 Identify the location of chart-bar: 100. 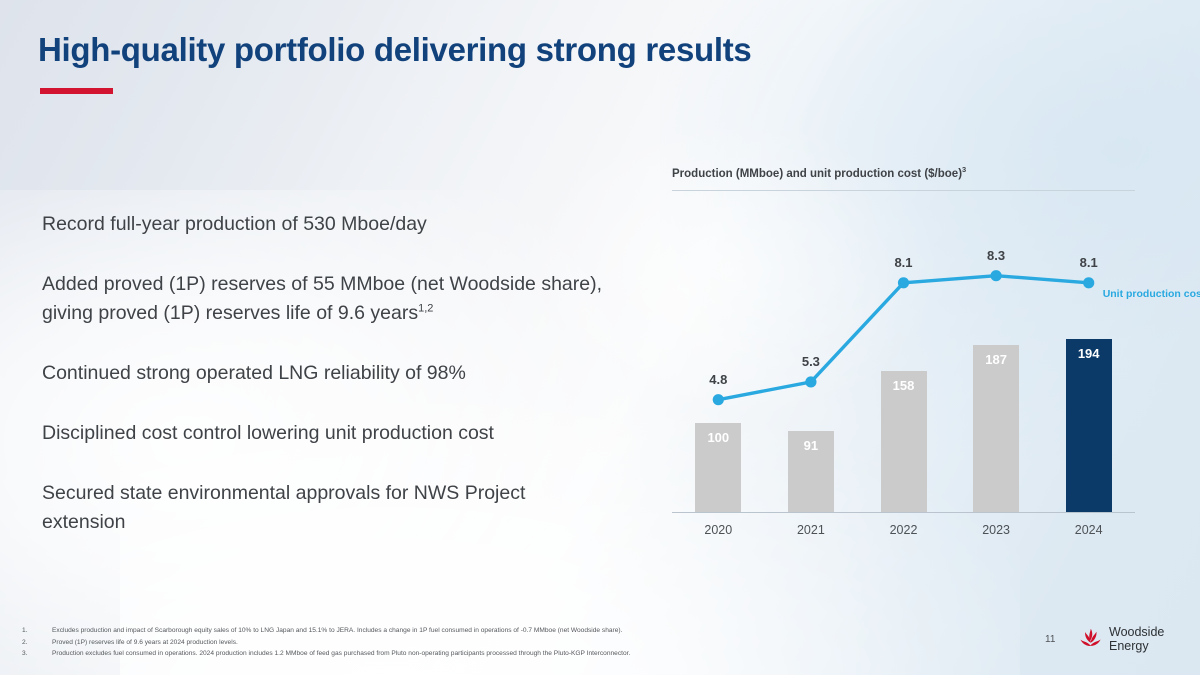
(718, 467).